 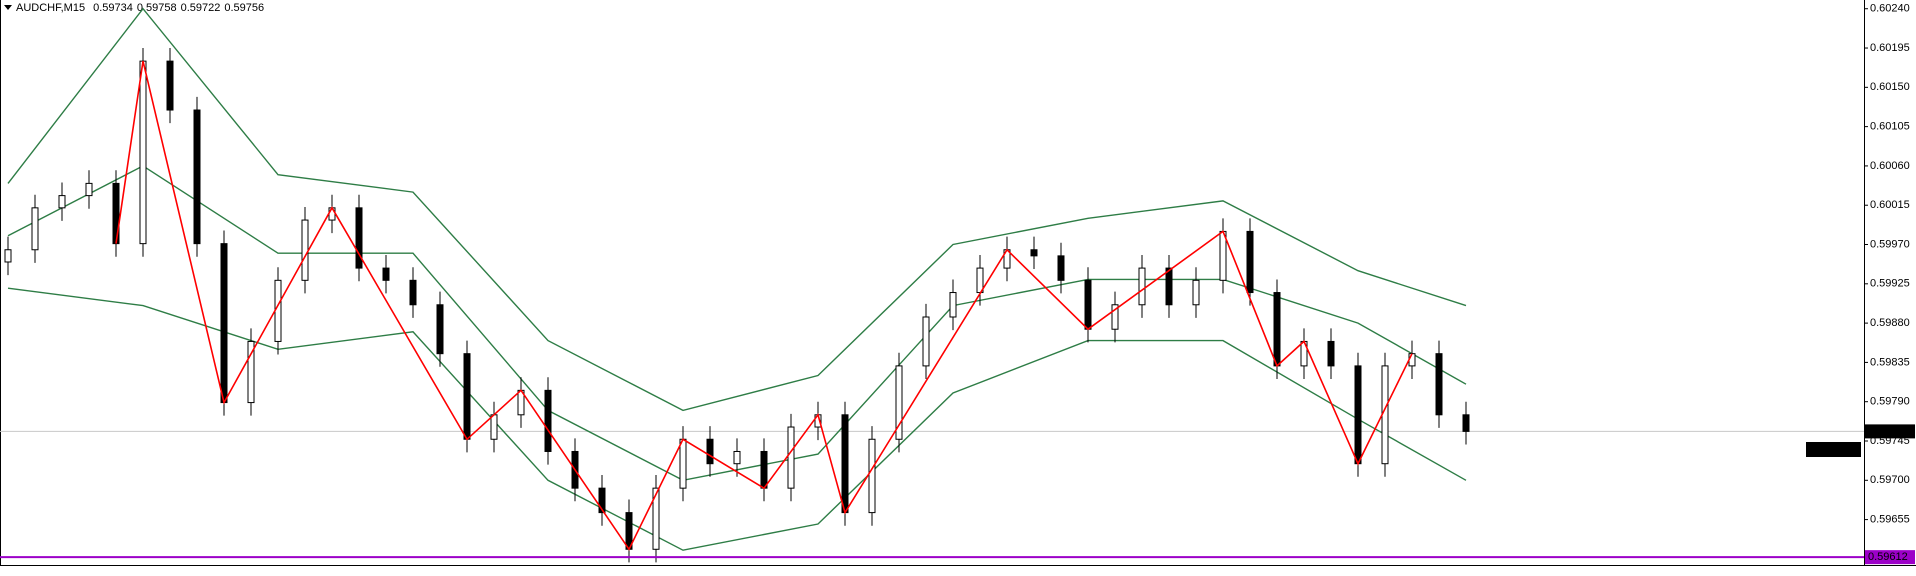 What do you see at coordinates (1890, 519) in the screenshot?
I see `y-tick-label: 0.59655` at bounding box center [1890, 519].